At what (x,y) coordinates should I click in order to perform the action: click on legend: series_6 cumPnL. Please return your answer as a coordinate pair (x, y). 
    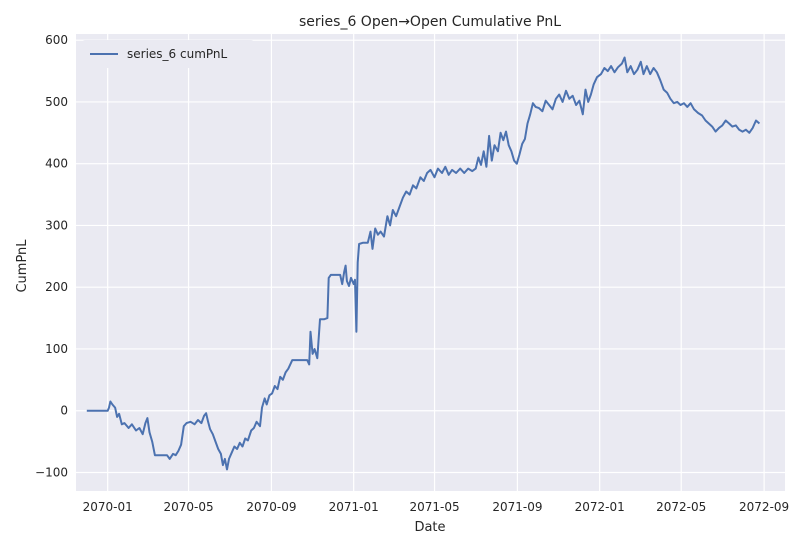
    Looking at the image, I should click on (168, 54).